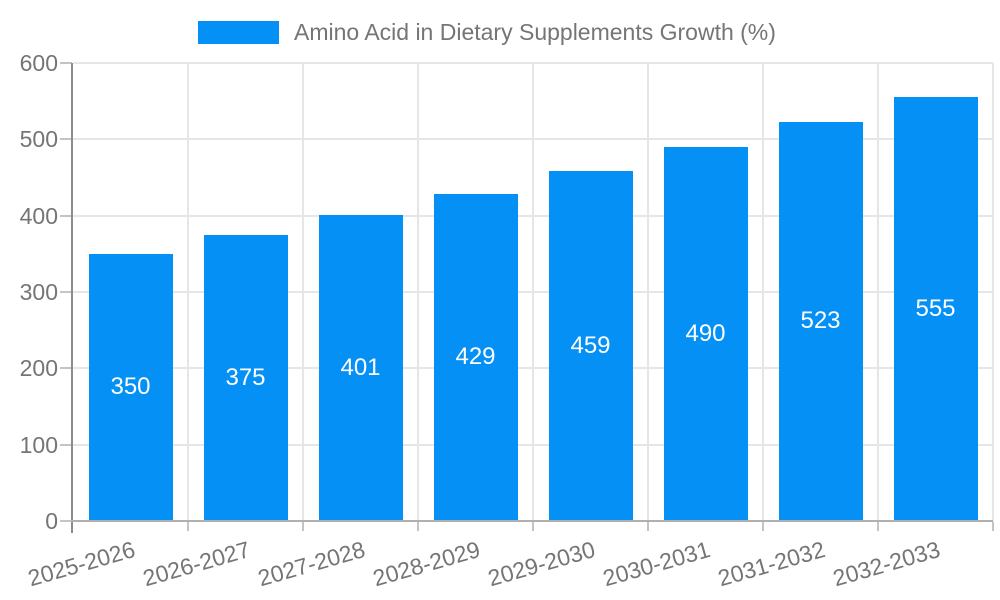  I want to click on bar-value-label: 401, so click(360, 367).